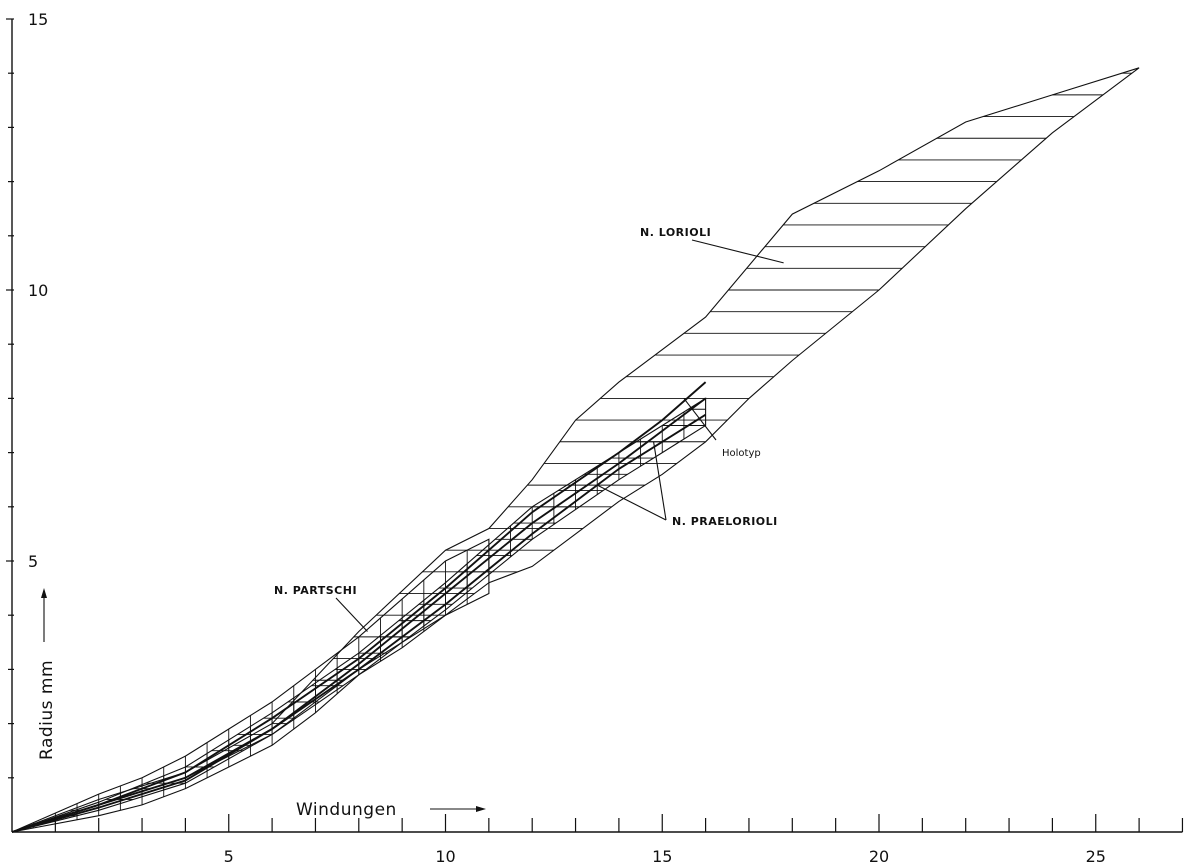 This screenshot has height=867, width=1188. I want to click on y-axis-title-group: Radius mm, so click(47, 710).